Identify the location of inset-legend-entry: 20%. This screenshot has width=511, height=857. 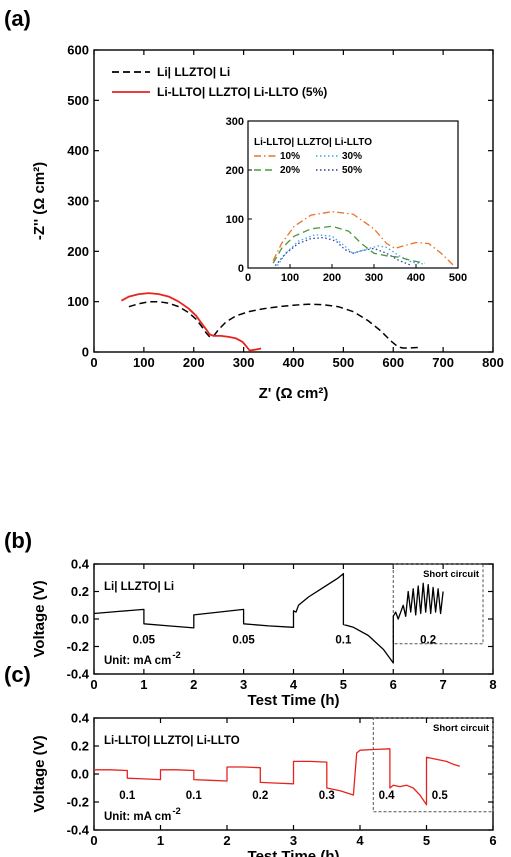
(290, 170).